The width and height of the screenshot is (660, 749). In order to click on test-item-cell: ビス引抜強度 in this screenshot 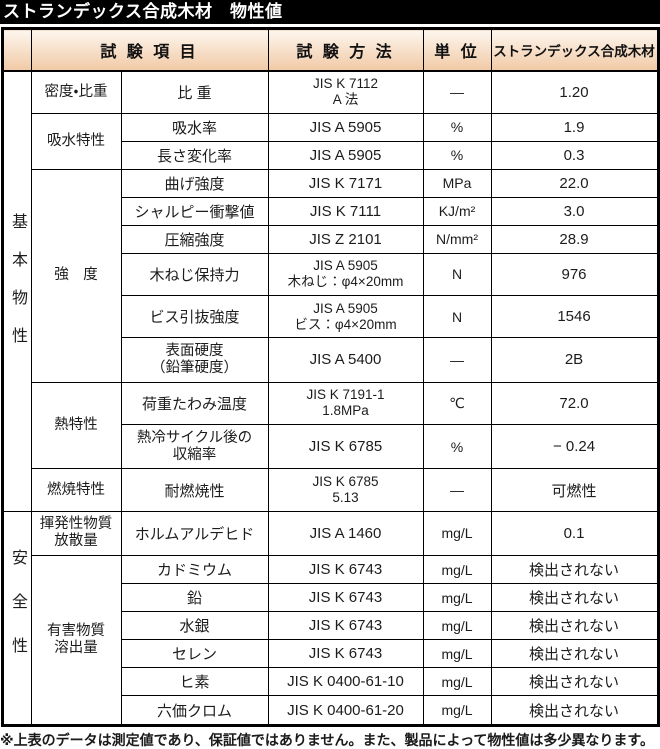, I will do `click(194, 317)`.